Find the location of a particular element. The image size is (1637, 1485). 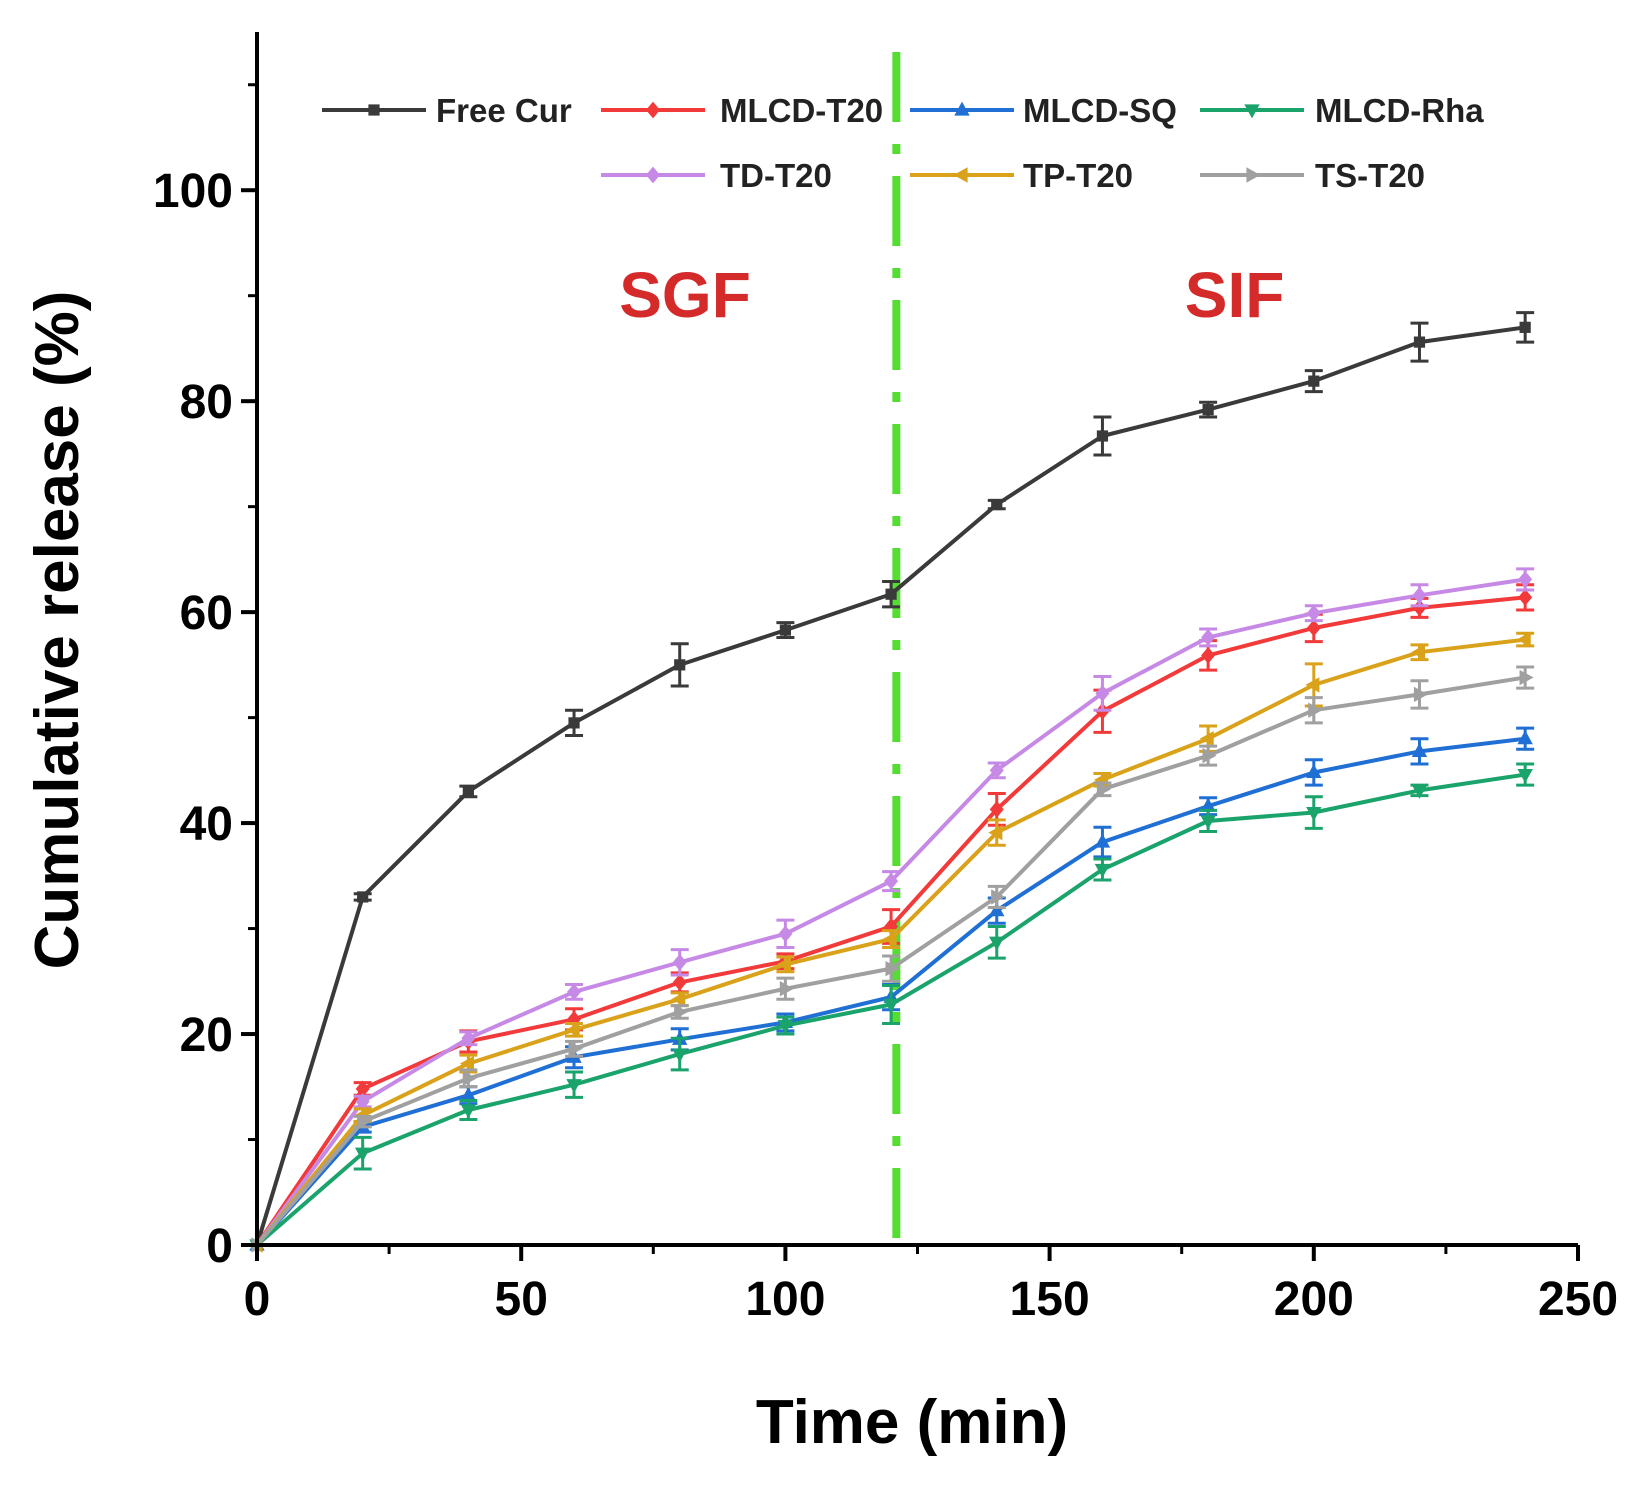

annotations-layer: SGF SIF is located at coordinates (951, 295).